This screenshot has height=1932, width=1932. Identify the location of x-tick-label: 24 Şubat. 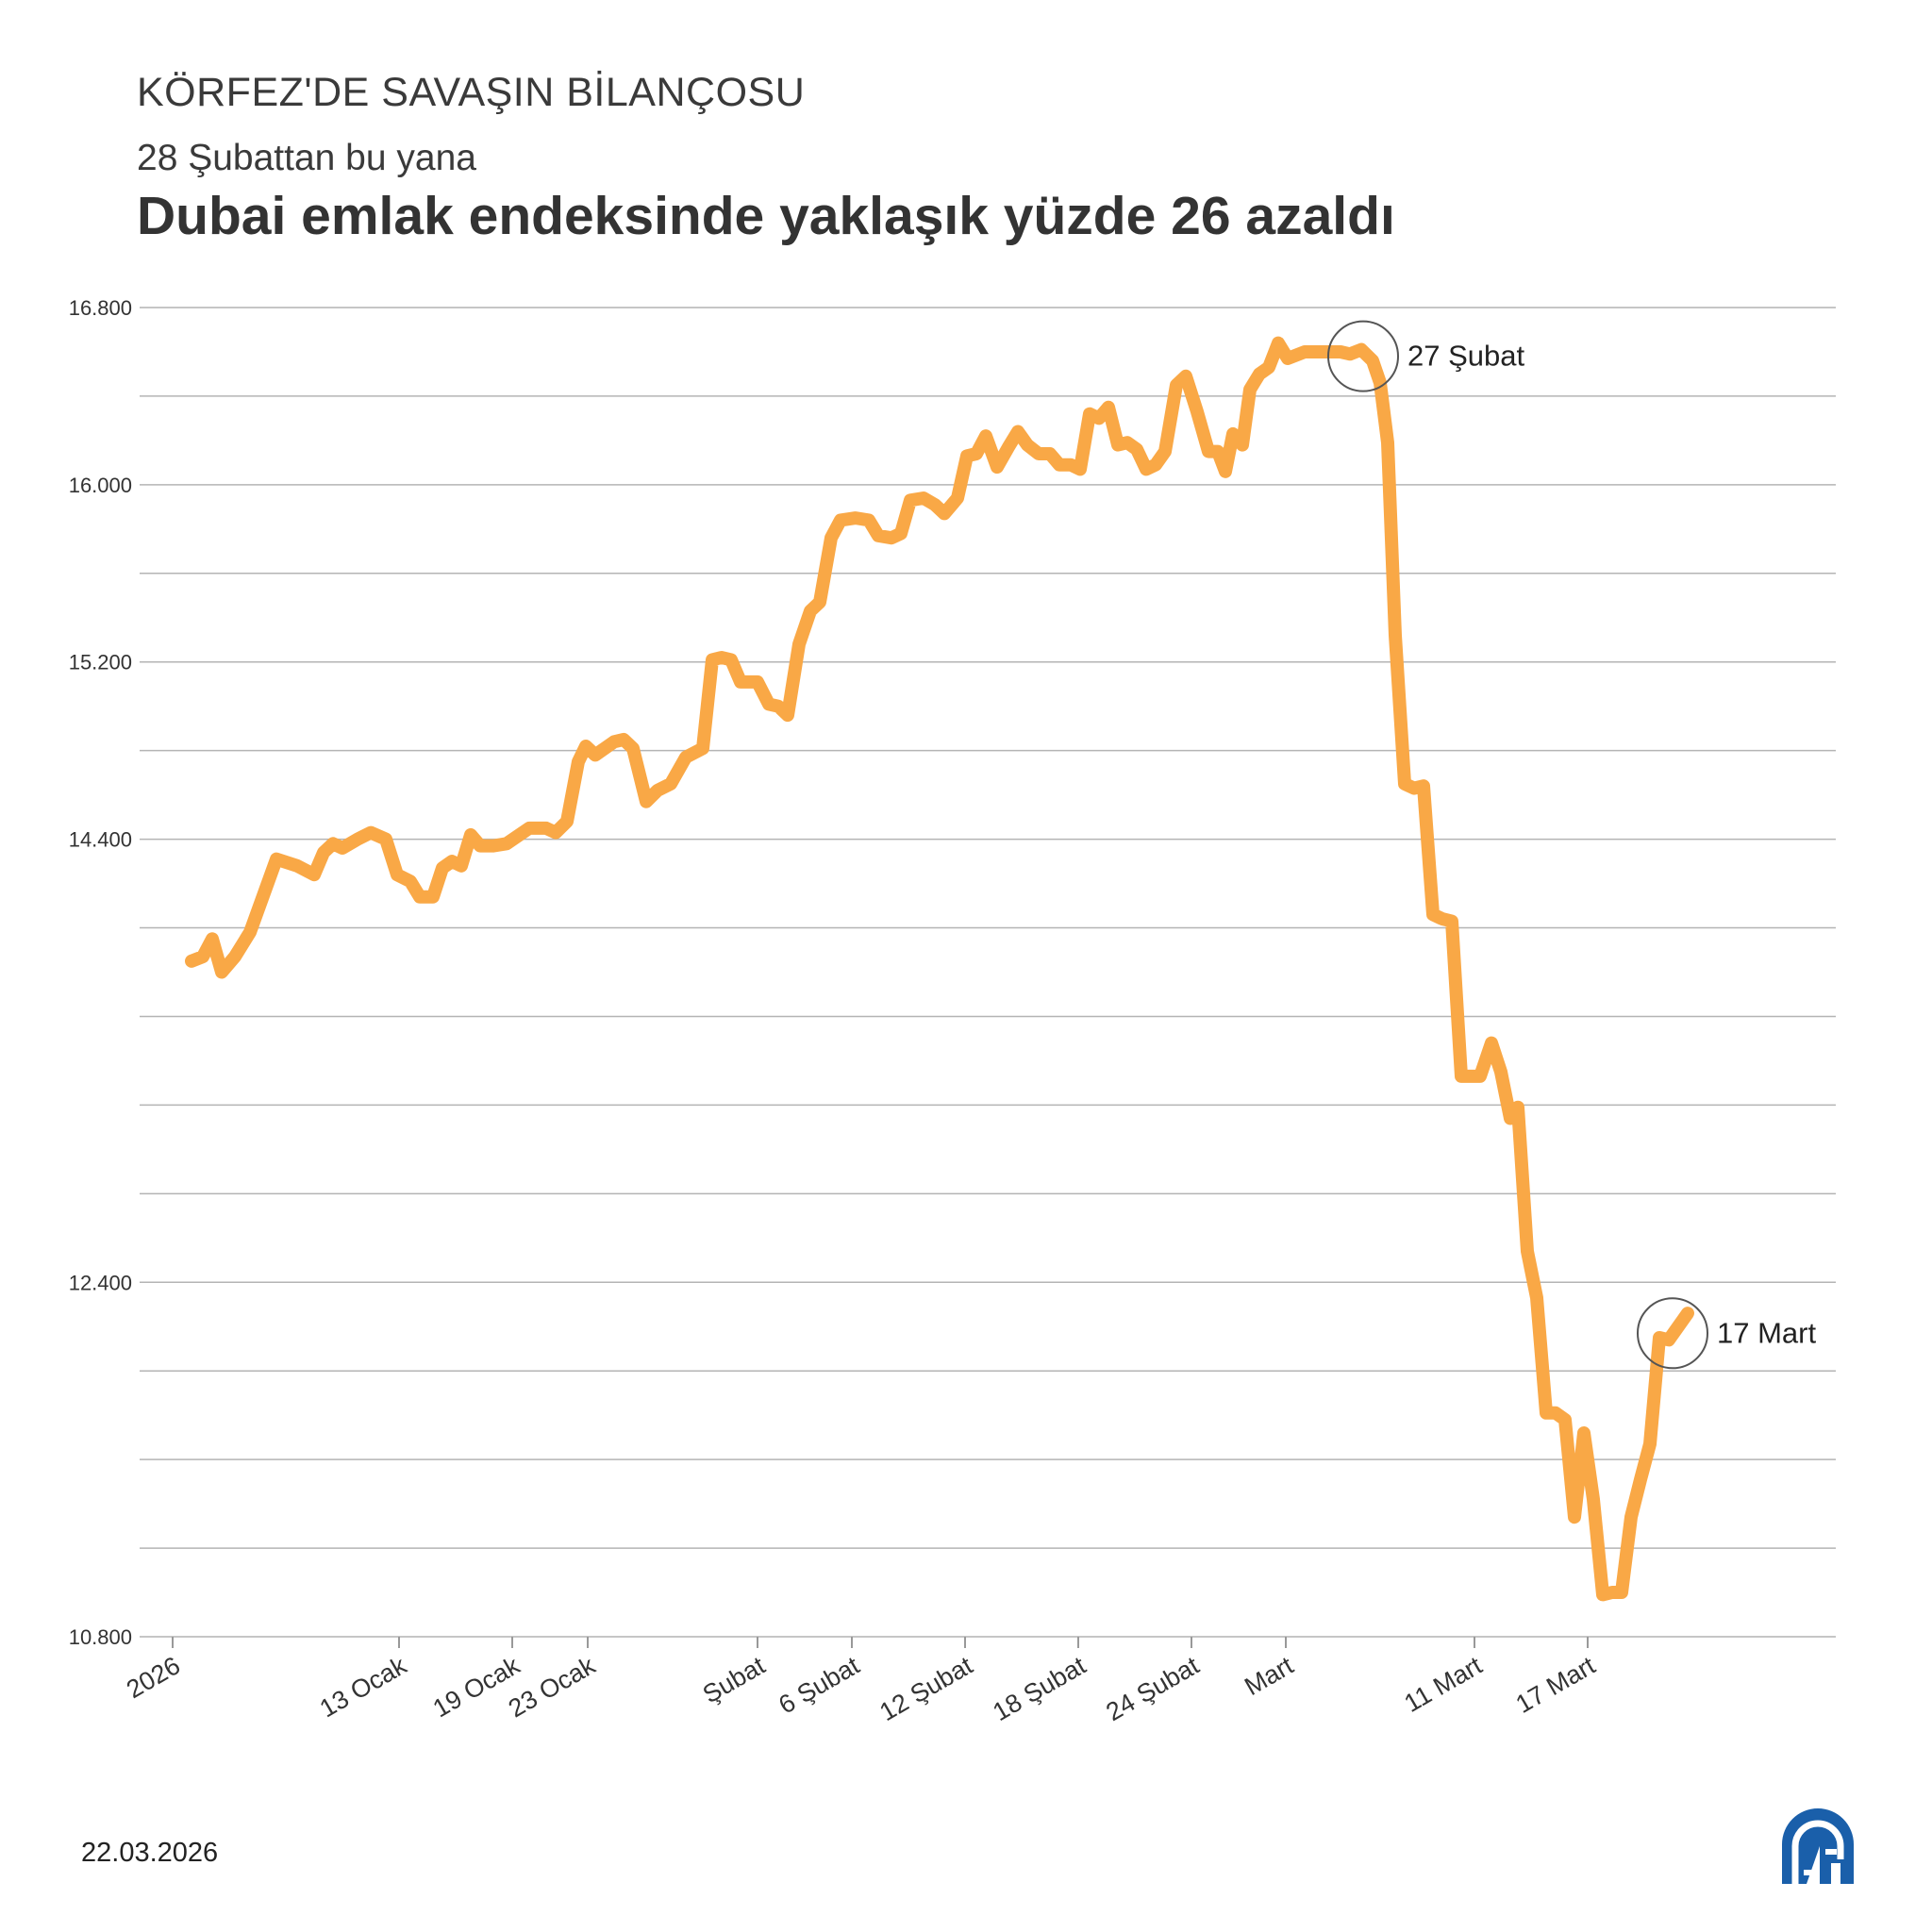
(1152, 1689).